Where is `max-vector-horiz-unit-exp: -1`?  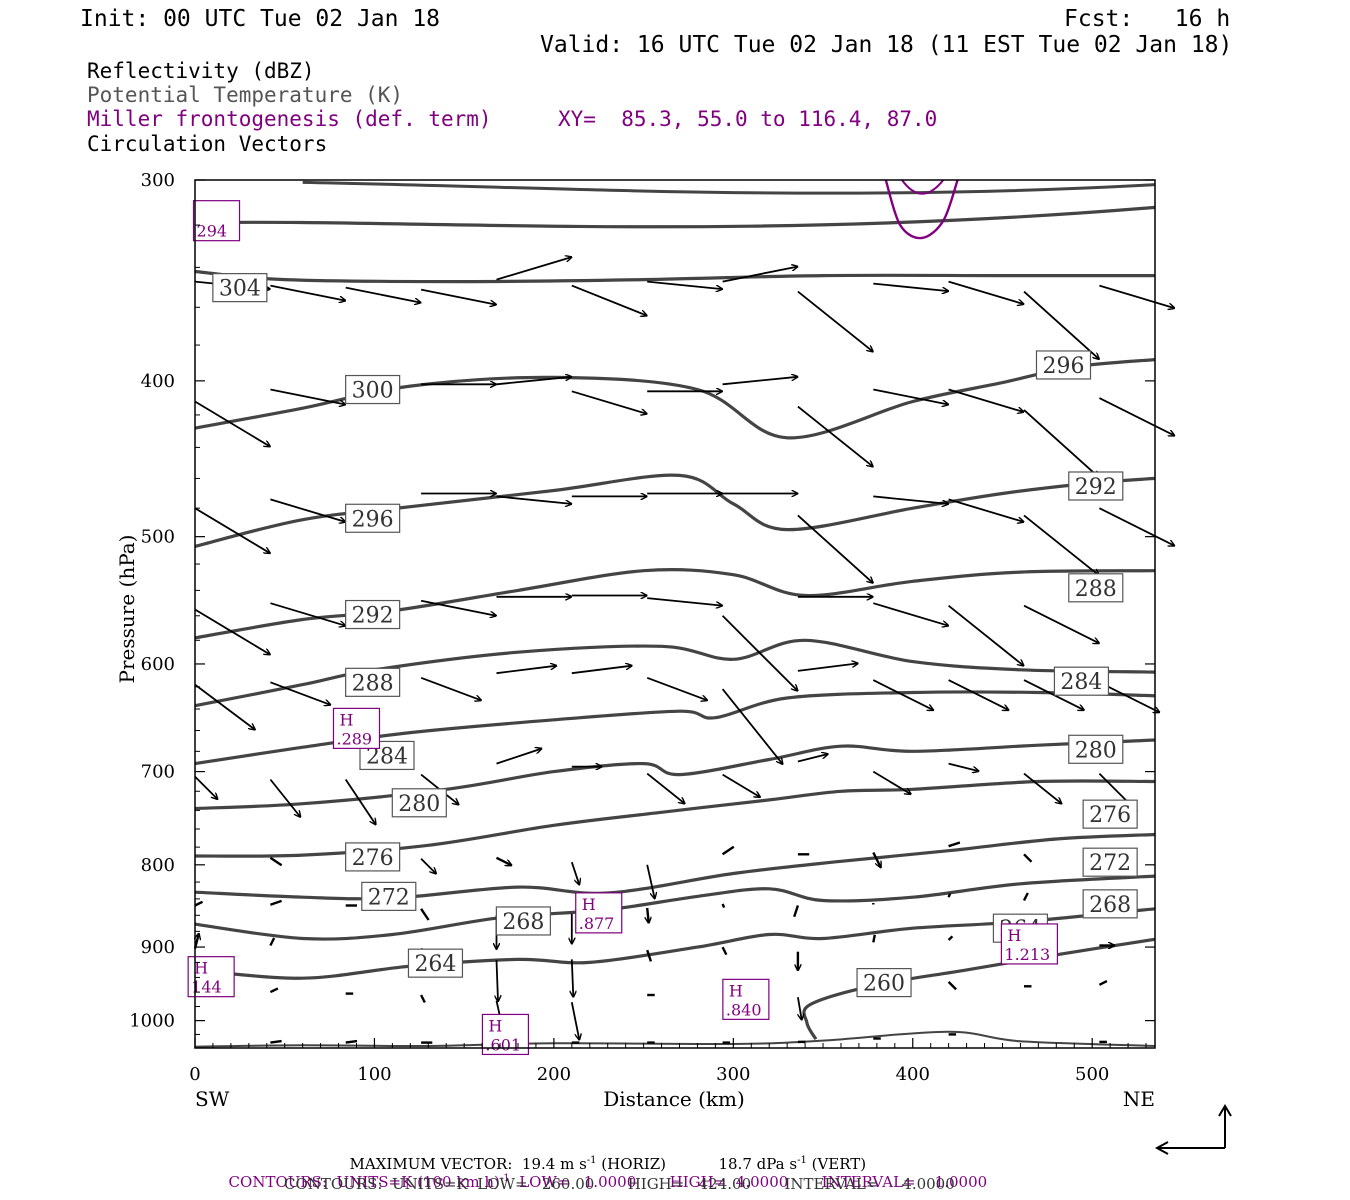
max-vector-horiz-unit-exp: -1 is located at coordinates (591, 1160).